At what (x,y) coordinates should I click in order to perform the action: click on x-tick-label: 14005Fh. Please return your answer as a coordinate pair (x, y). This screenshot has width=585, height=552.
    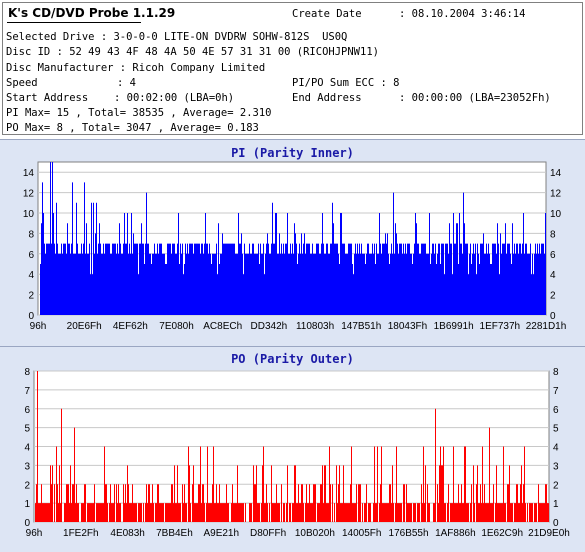
    Looking at the image, I should click on (361, 533).